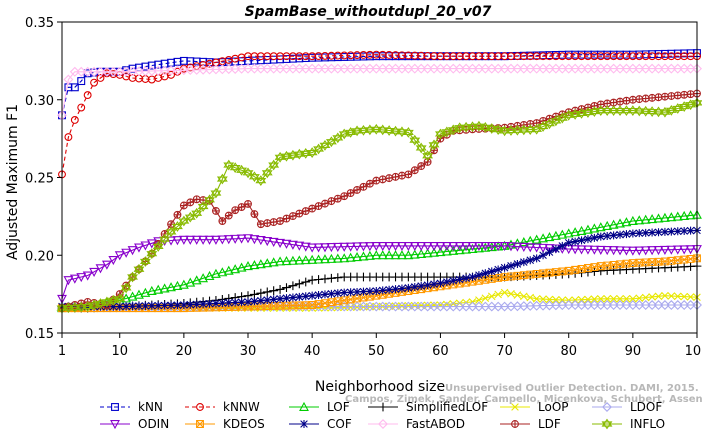 The height and width of the screenshot is (434, 702). I want to click on x-tick-label: 50, so click(376, 351).